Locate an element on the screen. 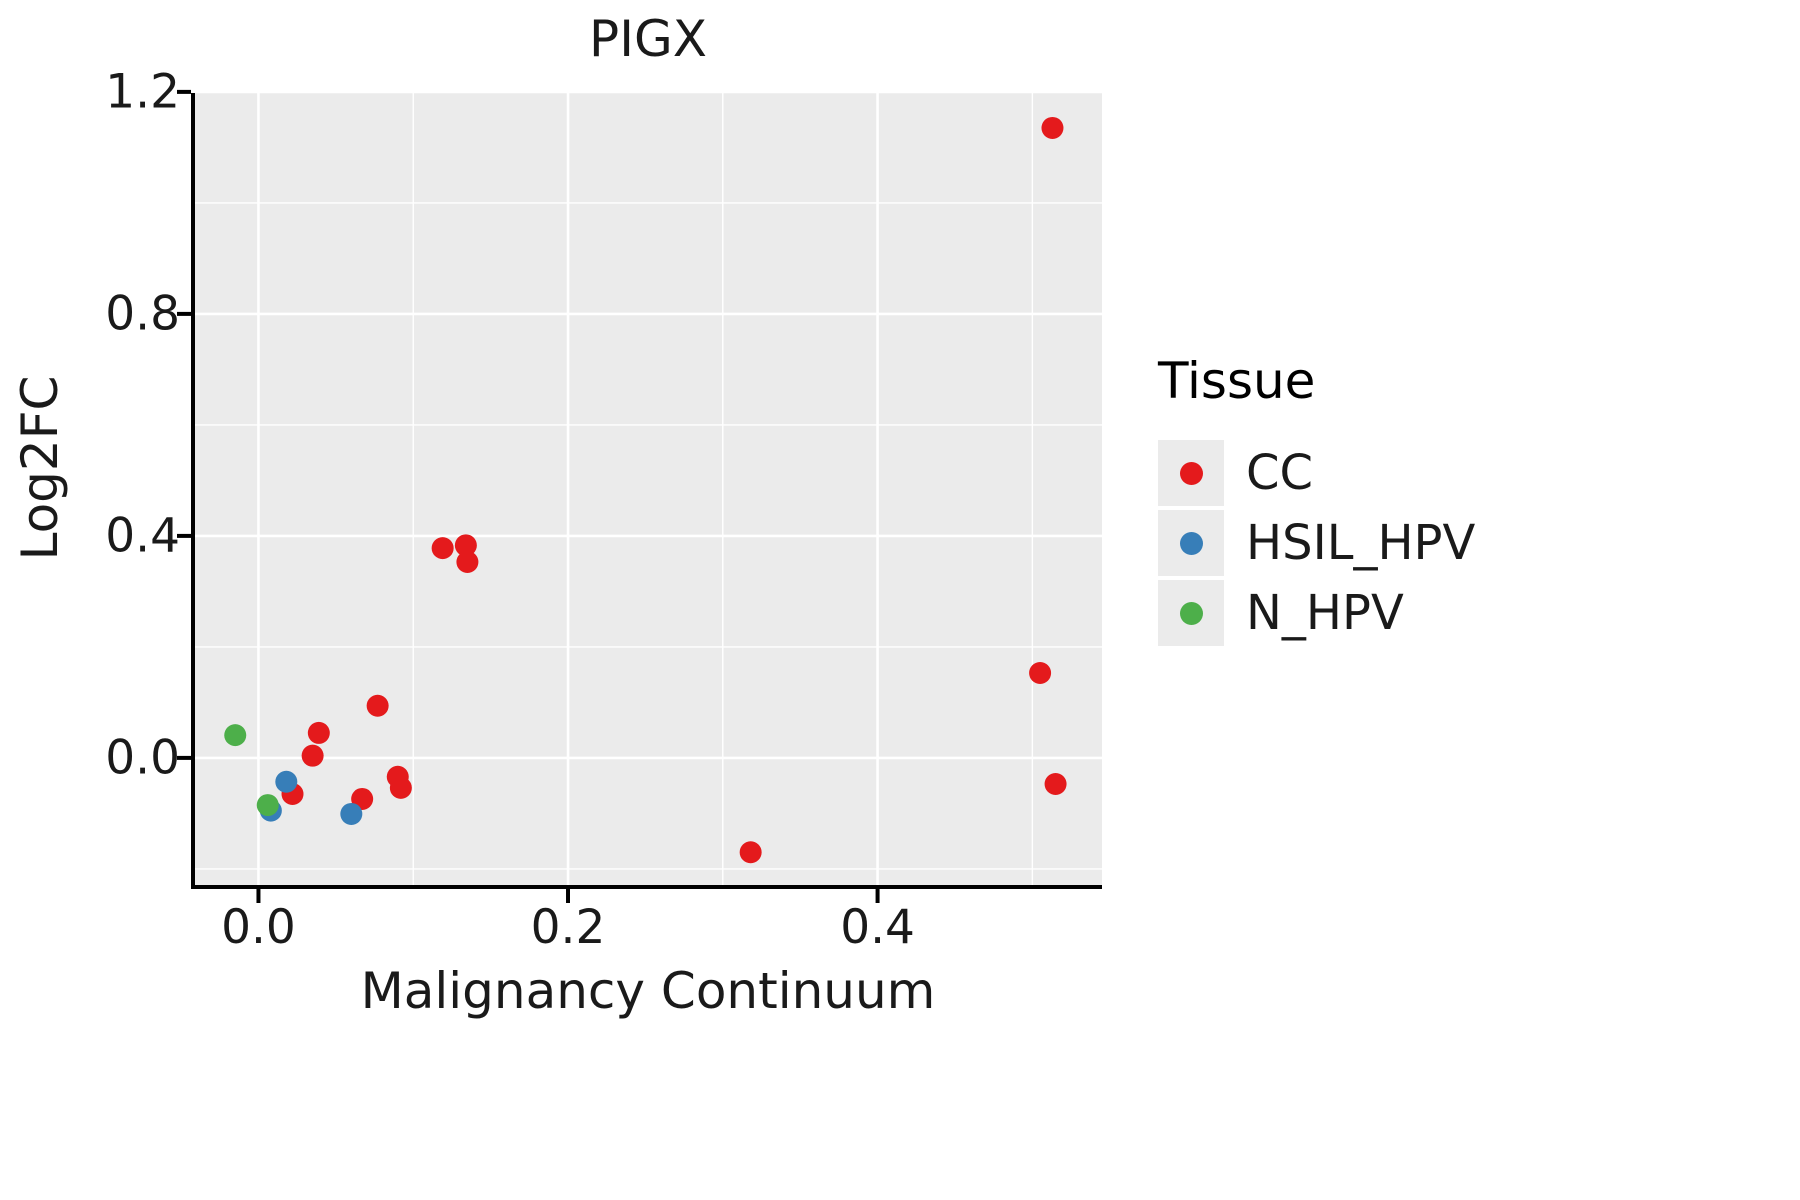  legend: Tissue CC HSIL_HPV N_HPV is located at coordinates (1316, 500).